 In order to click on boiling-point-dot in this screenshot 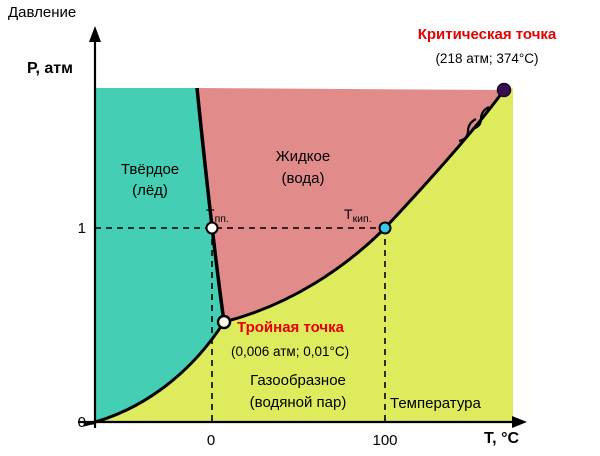, I will do `click(385, 228)`.